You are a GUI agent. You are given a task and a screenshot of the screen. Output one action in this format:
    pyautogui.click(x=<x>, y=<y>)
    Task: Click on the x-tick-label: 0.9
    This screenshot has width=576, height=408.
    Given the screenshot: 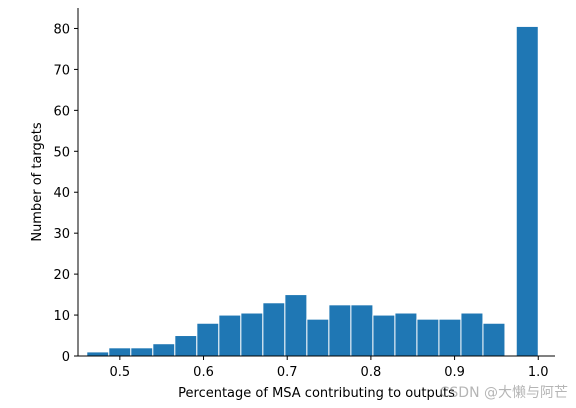 What is the action you would take?
    pyautogui.click(x=454, y=372)
    